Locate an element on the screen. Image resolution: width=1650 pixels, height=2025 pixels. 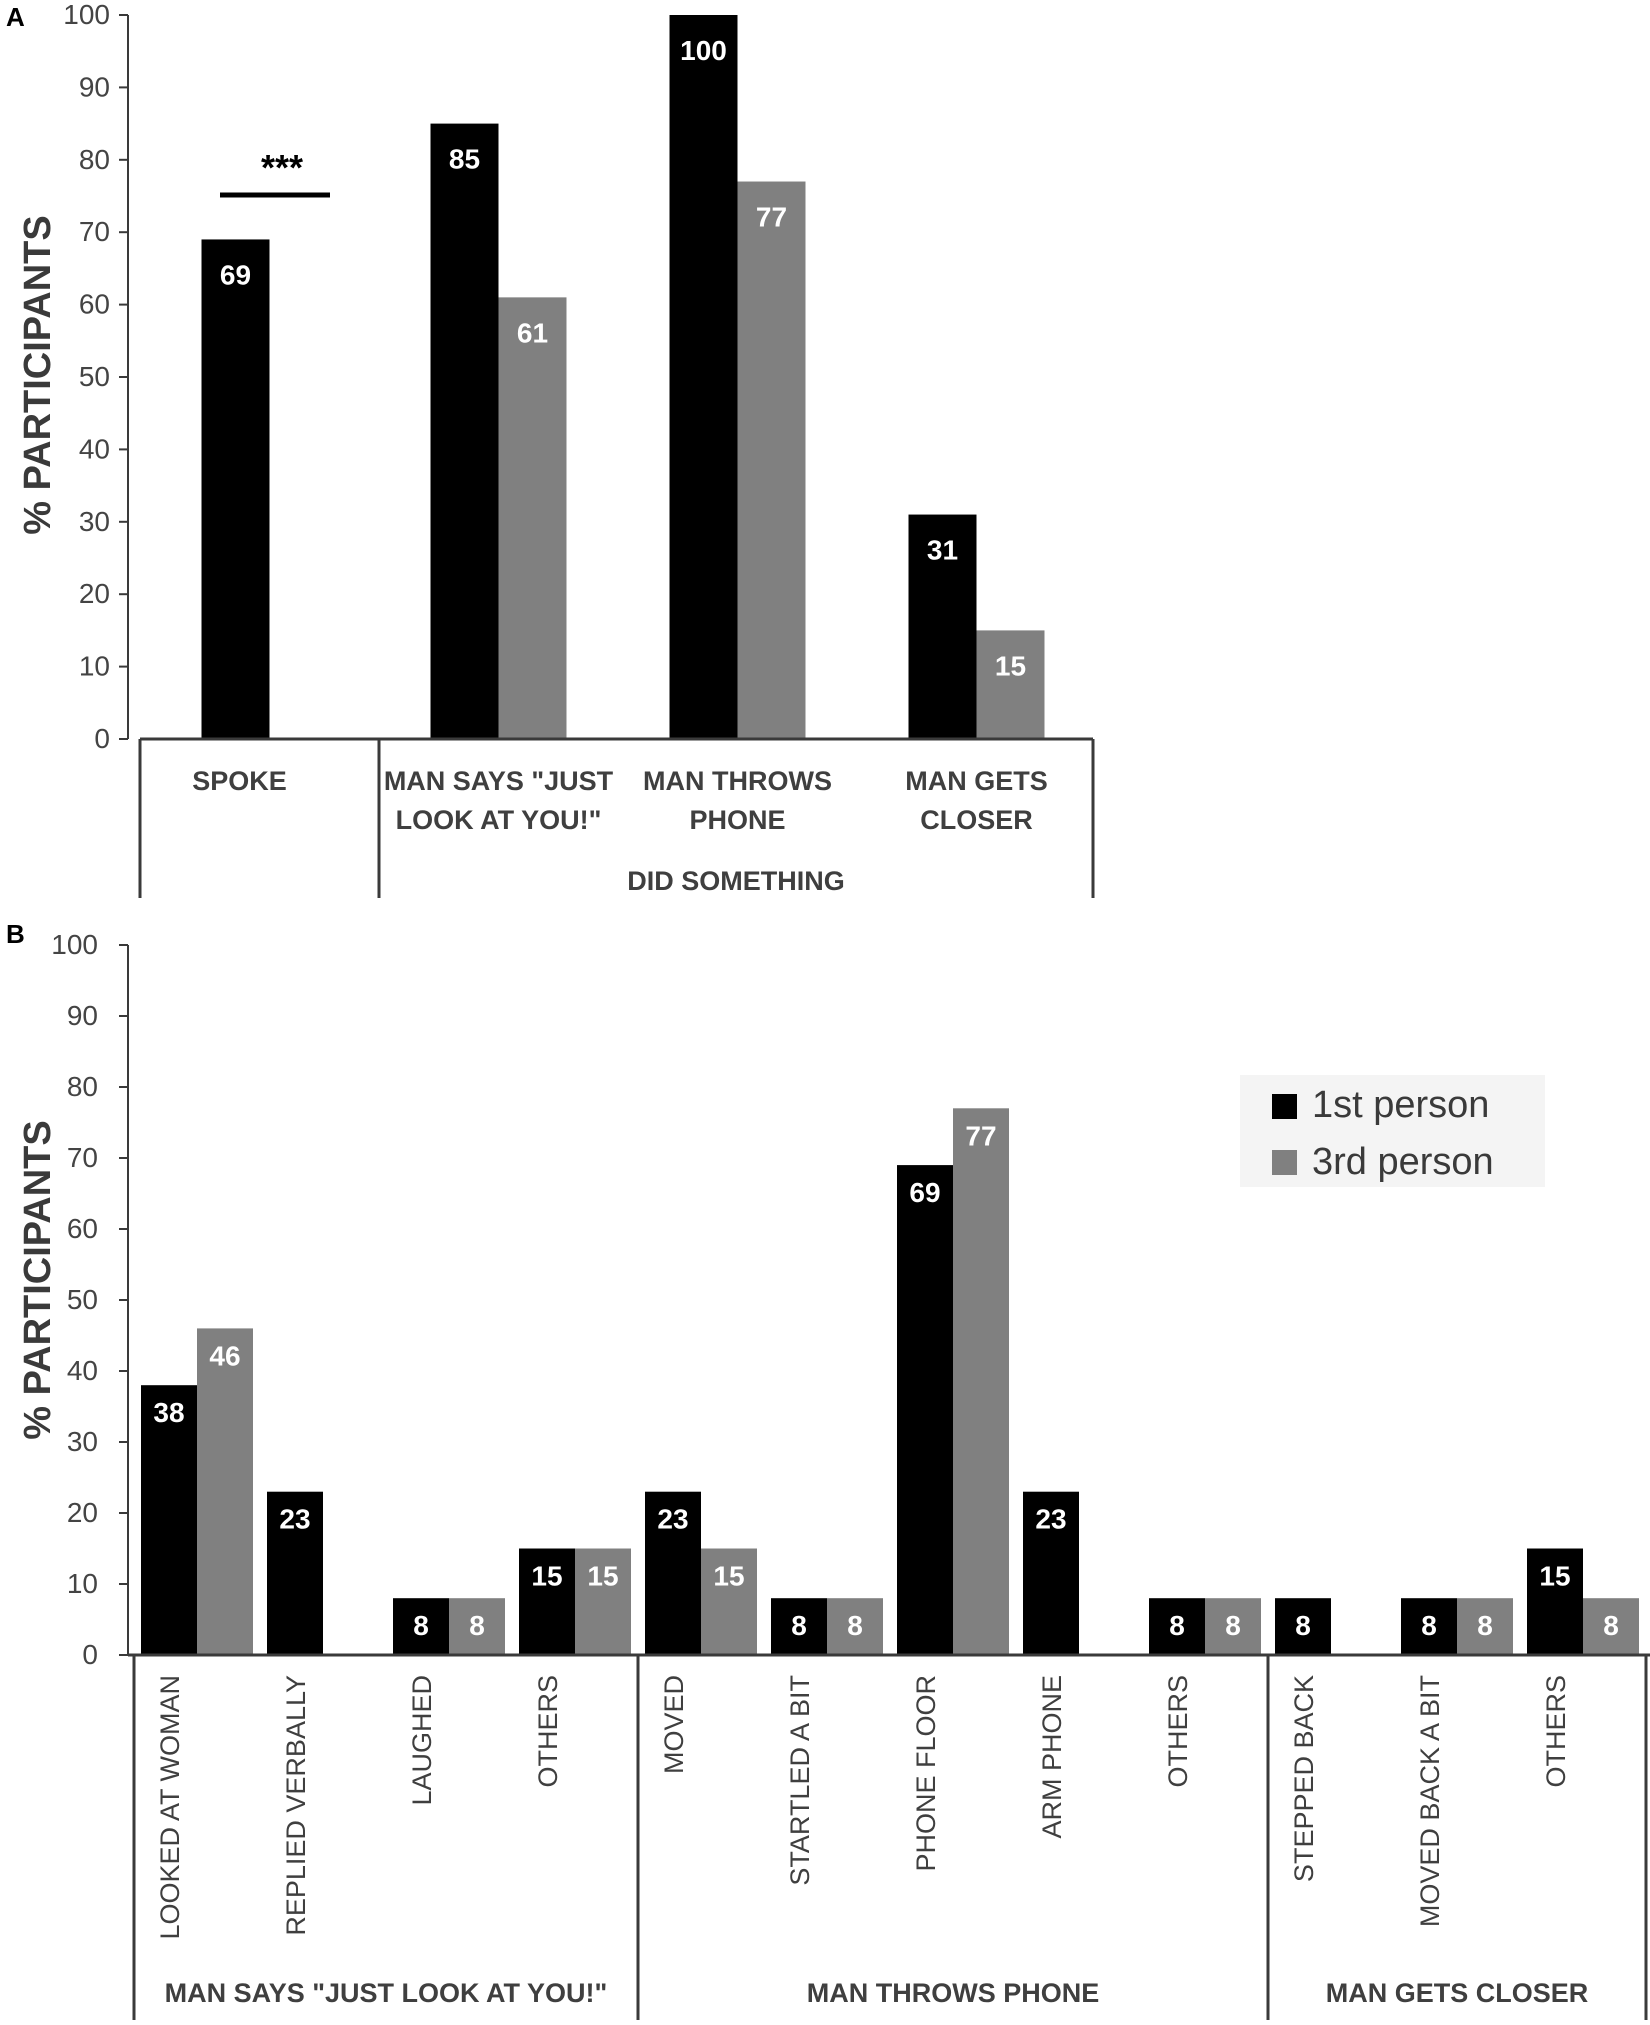
panel-a-label: A is located at coordinates (15, 17).